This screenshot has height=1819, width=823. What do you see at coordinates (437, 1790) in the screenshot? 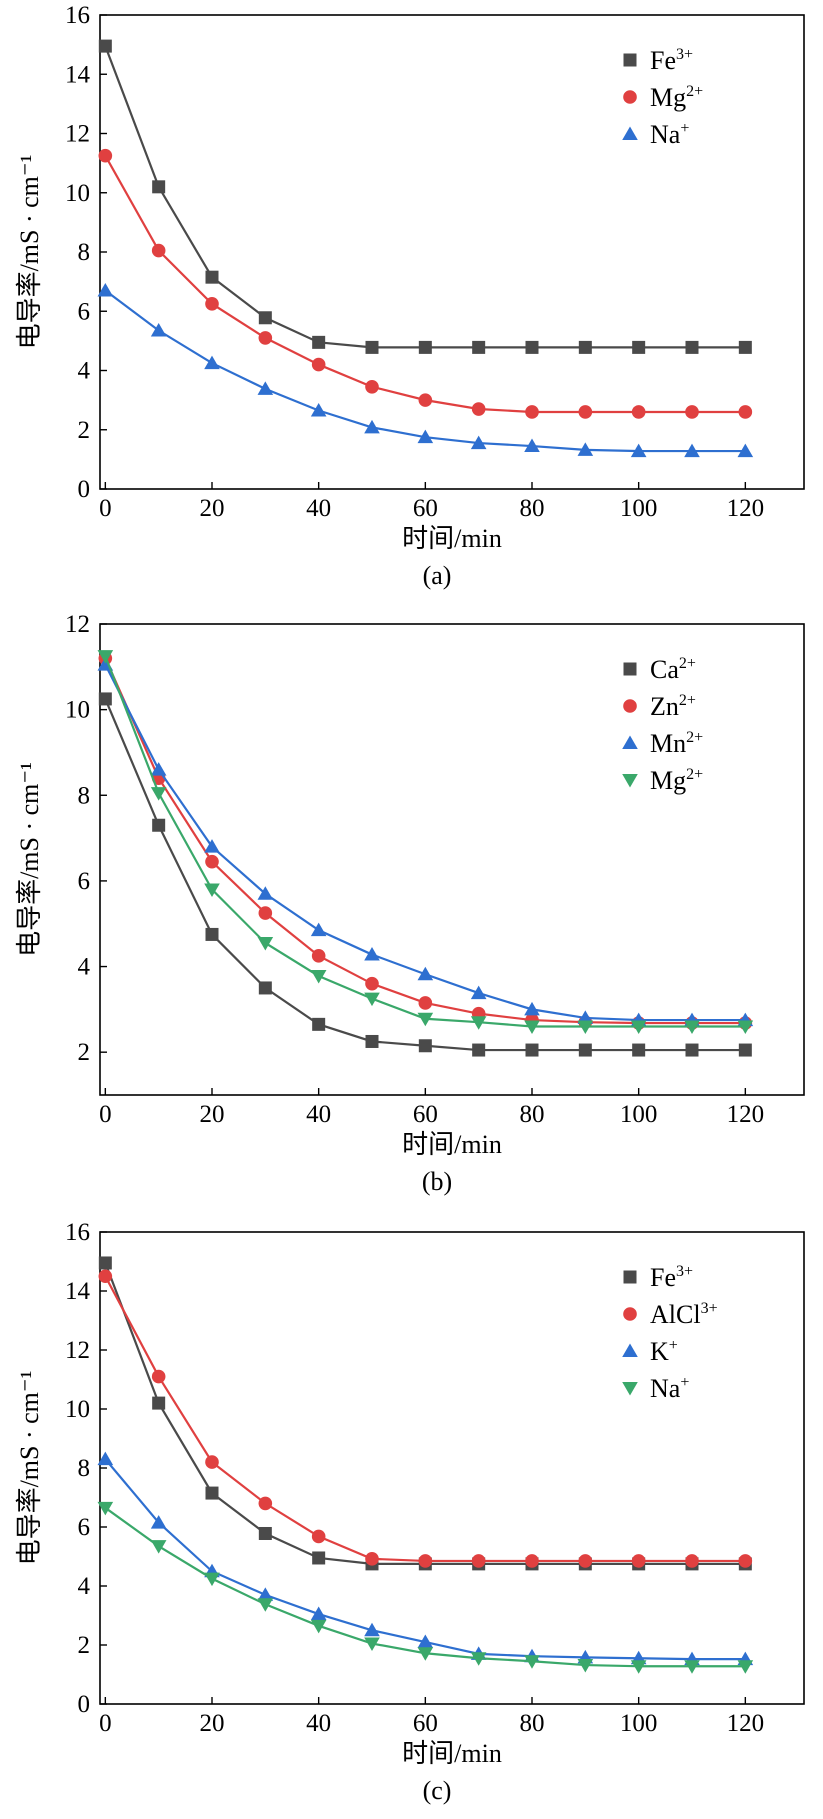
I see `panel-label: (c)` at bounding box center [437, 1790].